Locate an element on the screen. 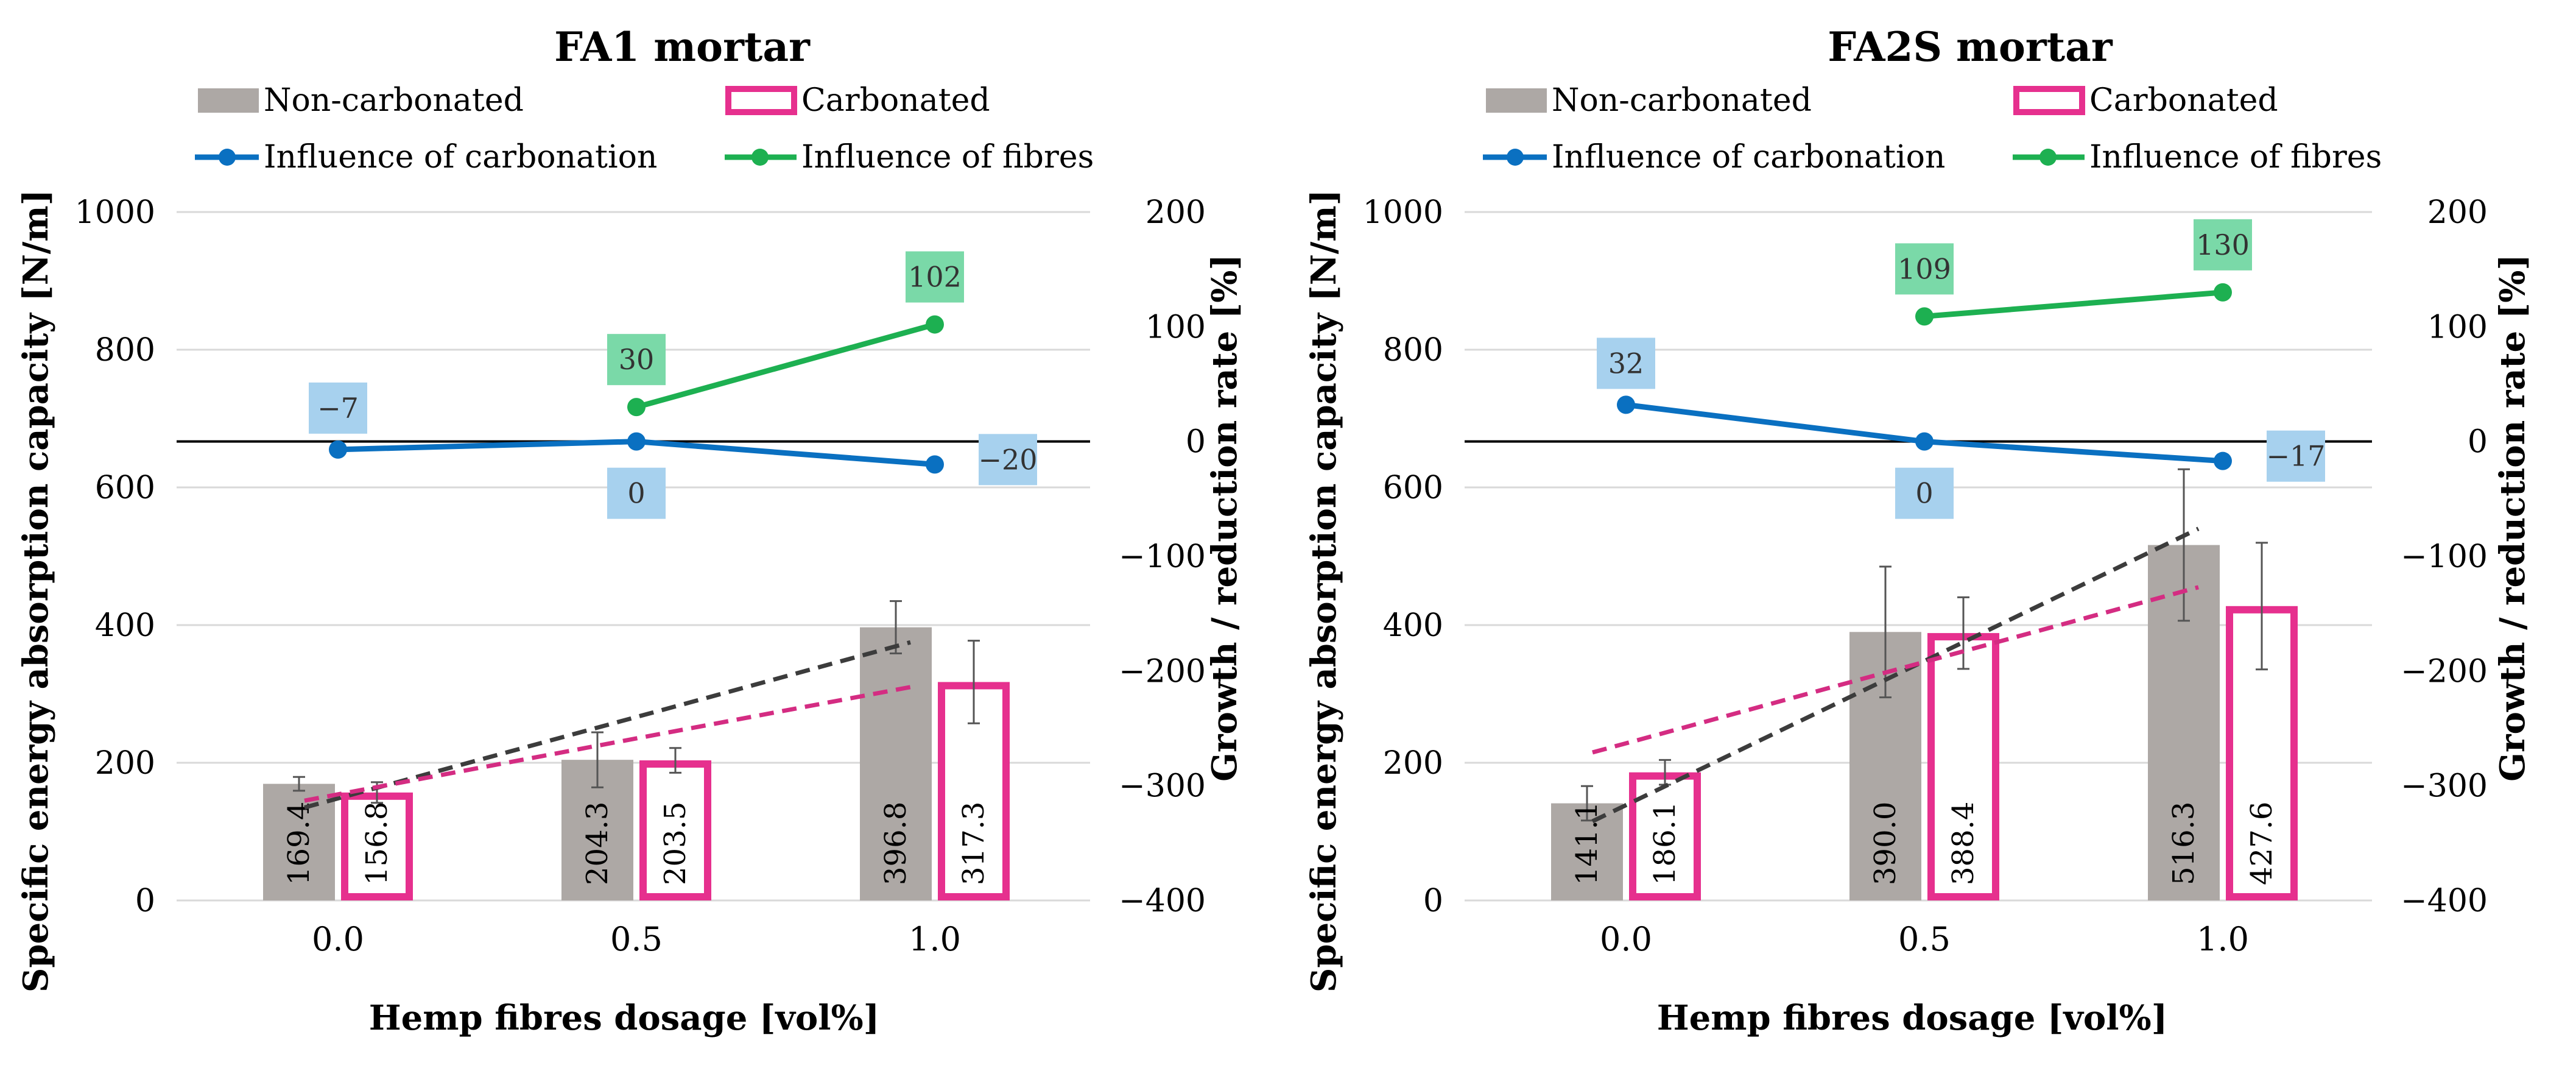 This screenshot has width=2576, height=1068. bar-carbonated is located at coordinates (1963, 767).